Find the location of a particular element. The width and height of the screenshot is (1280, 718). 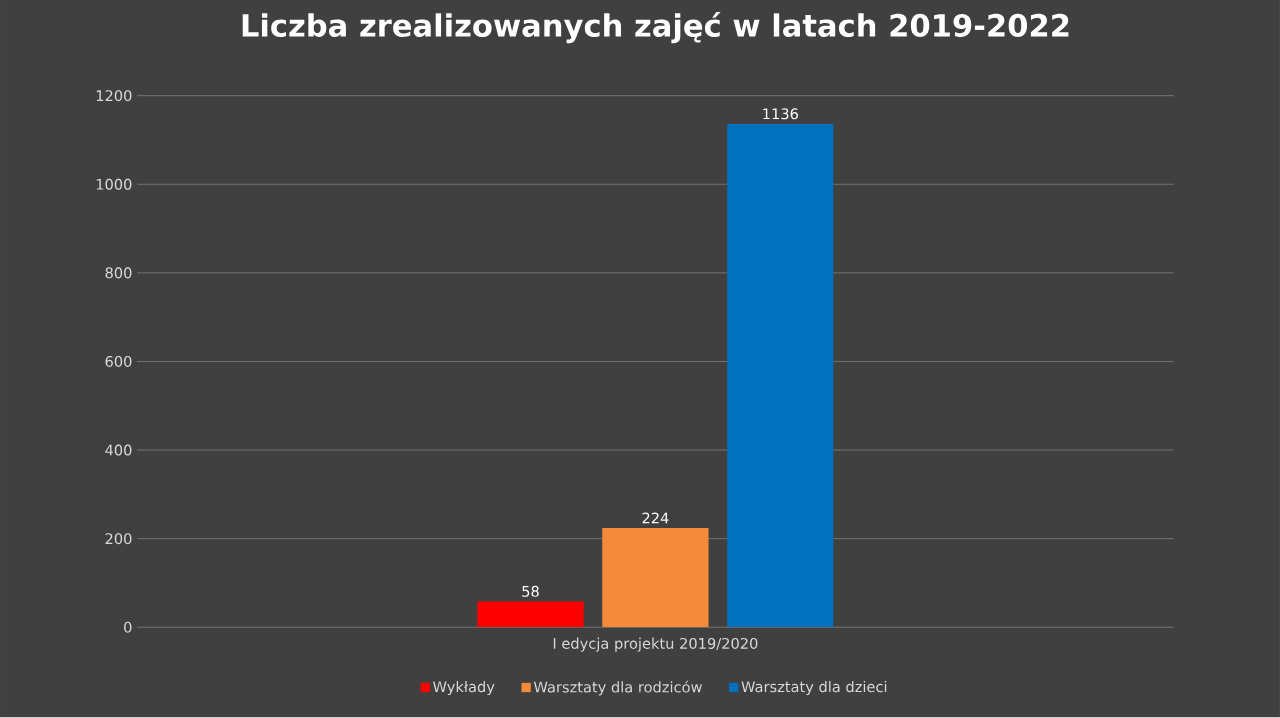

data-label: 1136 is located at coordinates (780, 114).